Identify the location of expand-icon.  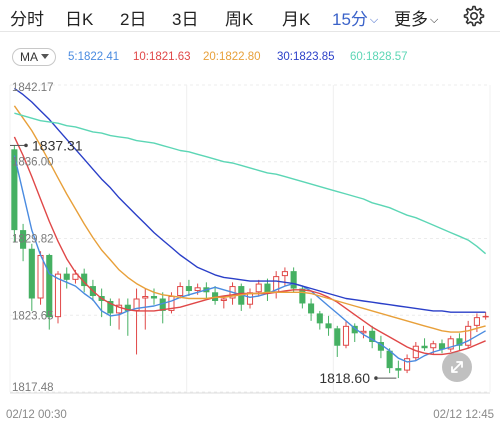
(457, 367).